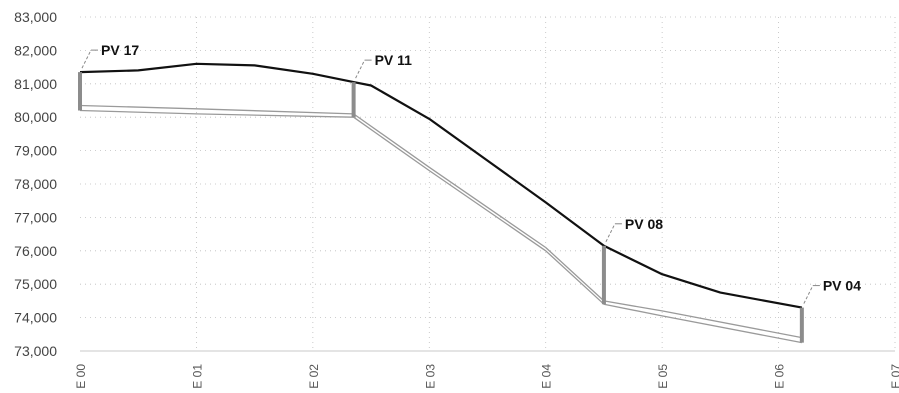  Describe the element at coordinates (842, 286) in the screenshot. I see `pv-label: PV 04` at that location.